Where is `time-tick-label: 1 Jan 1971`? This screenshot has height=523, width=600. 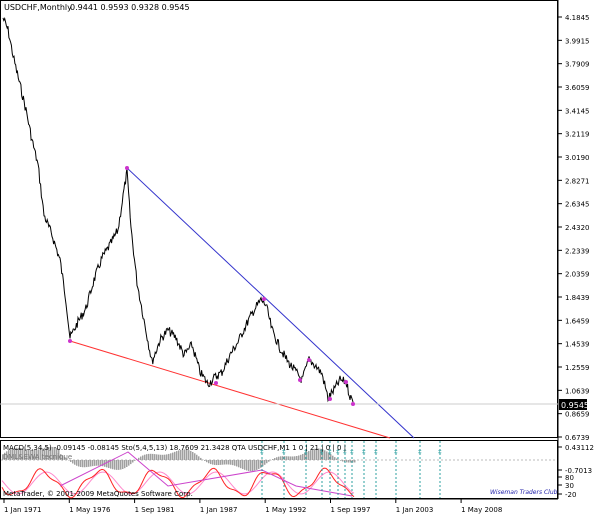 time-tick-label: 1 Jan 1971 is located at coordinates (23, 510).